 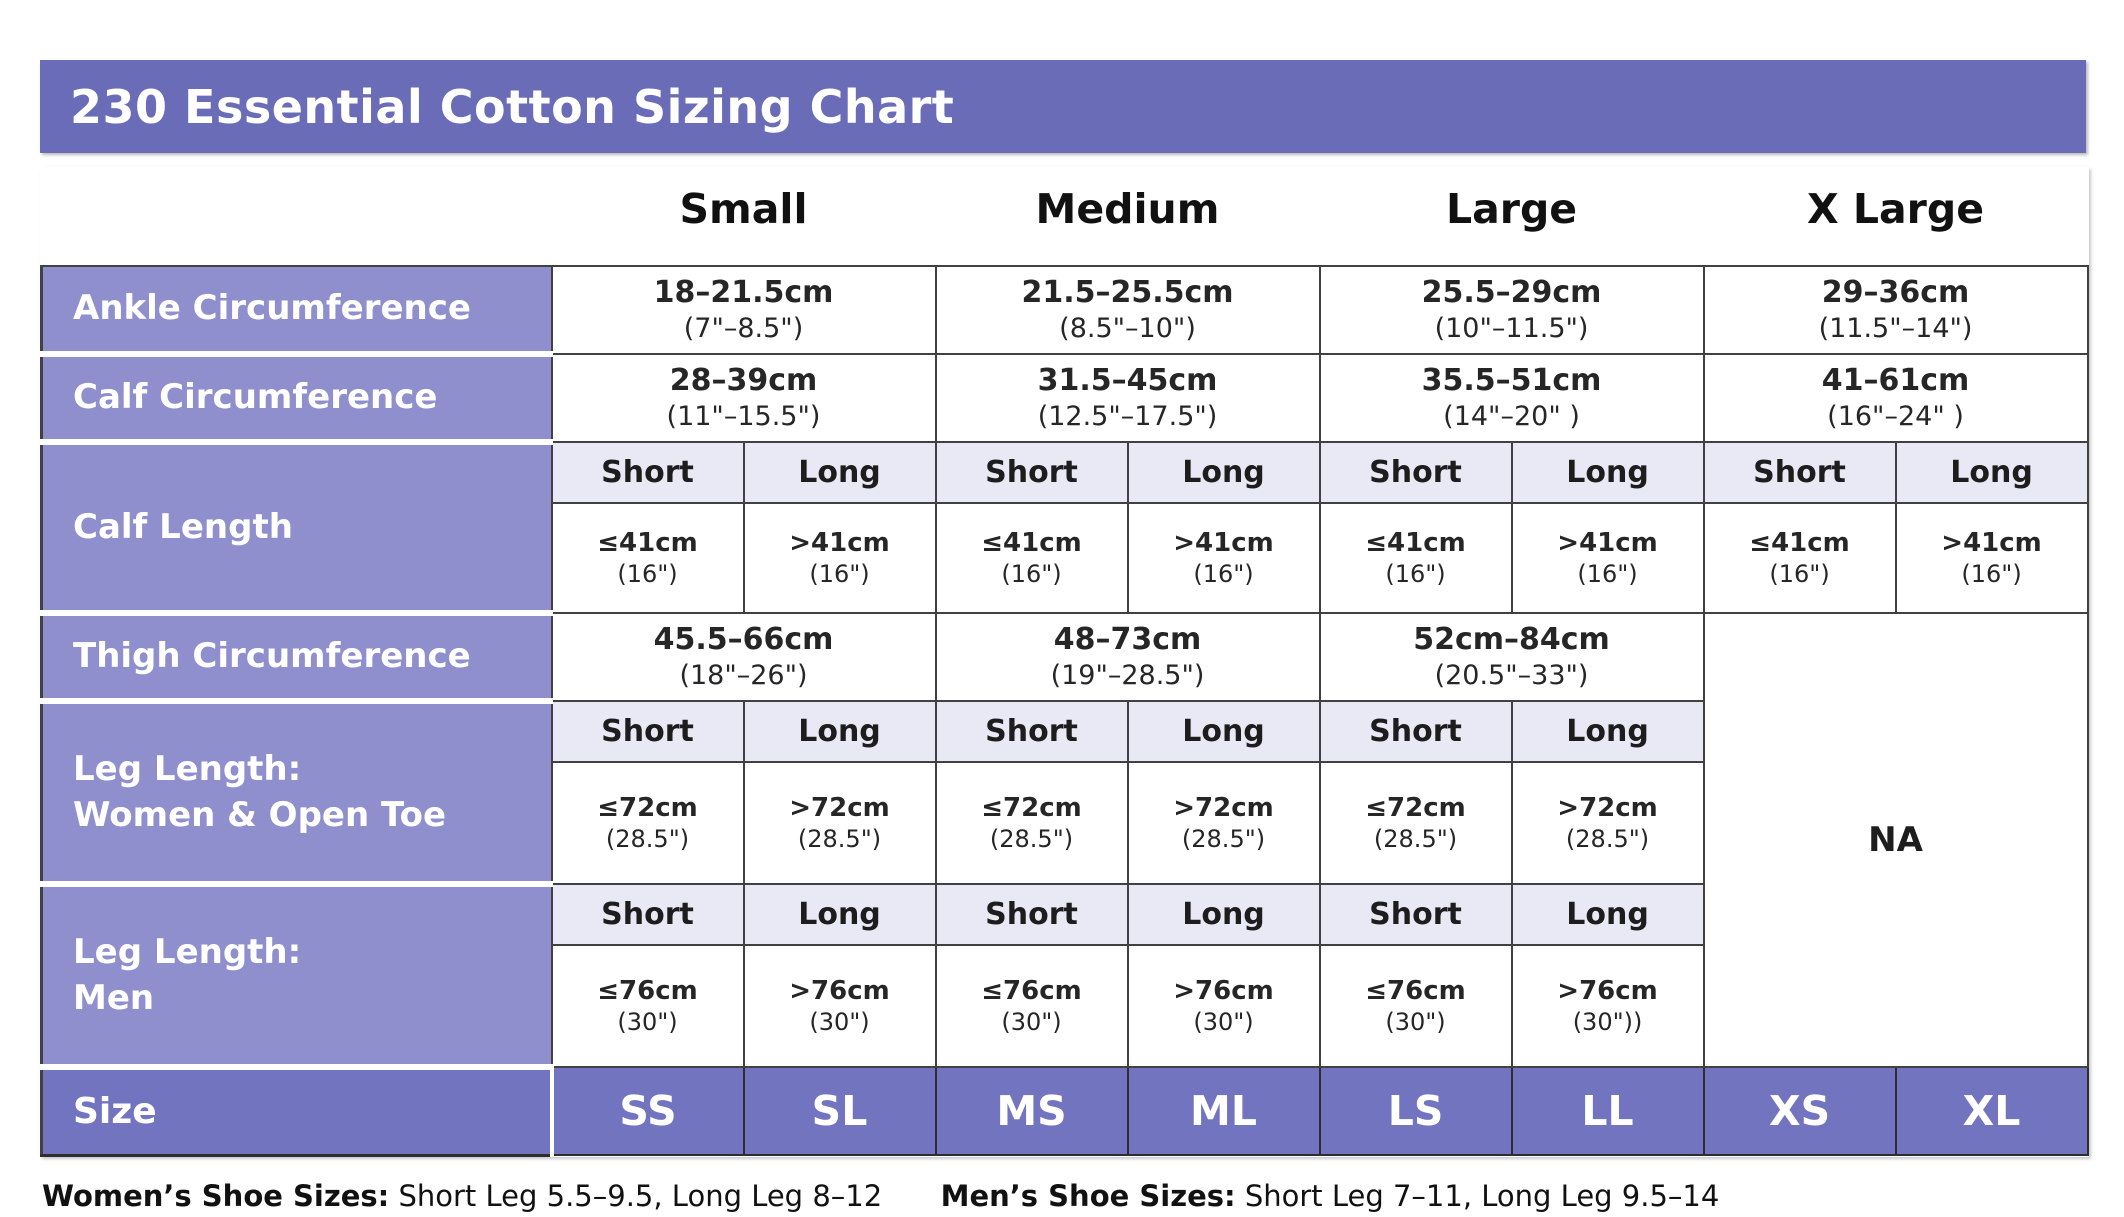 What do you see at coordinates (187, 768) in the screenshot?
I see `label-line1: Leg Length:` at bounding box center [187, 768].